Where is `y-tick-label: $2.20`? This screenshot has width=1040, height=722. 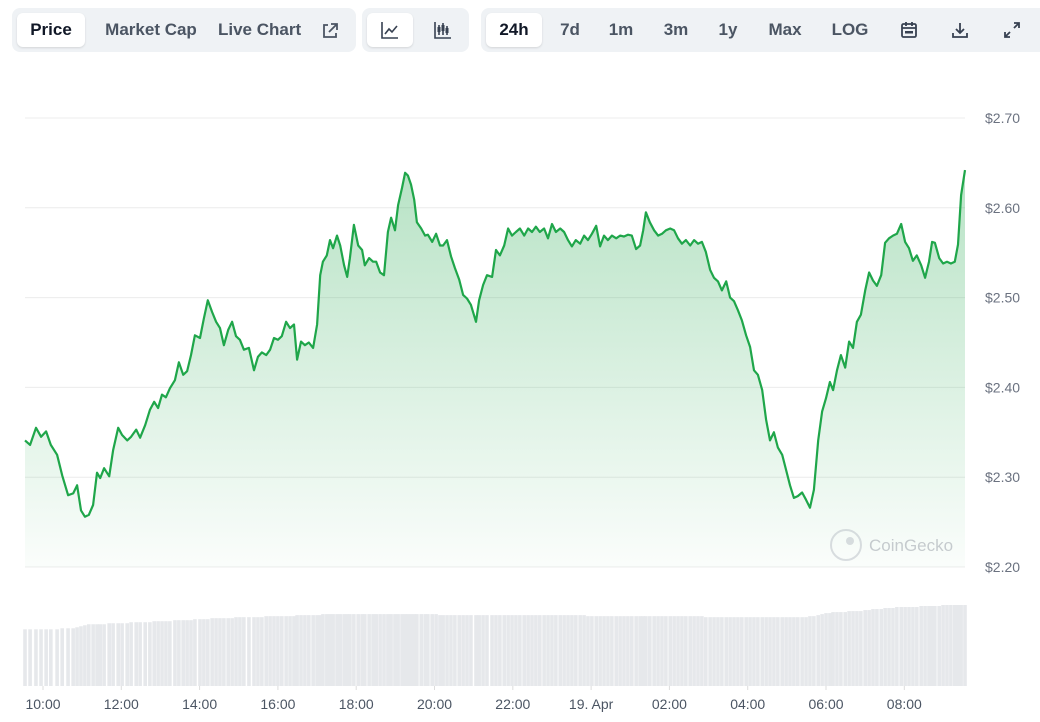 y-tick-label: $2.20 is located at coordinates (1002, 567).